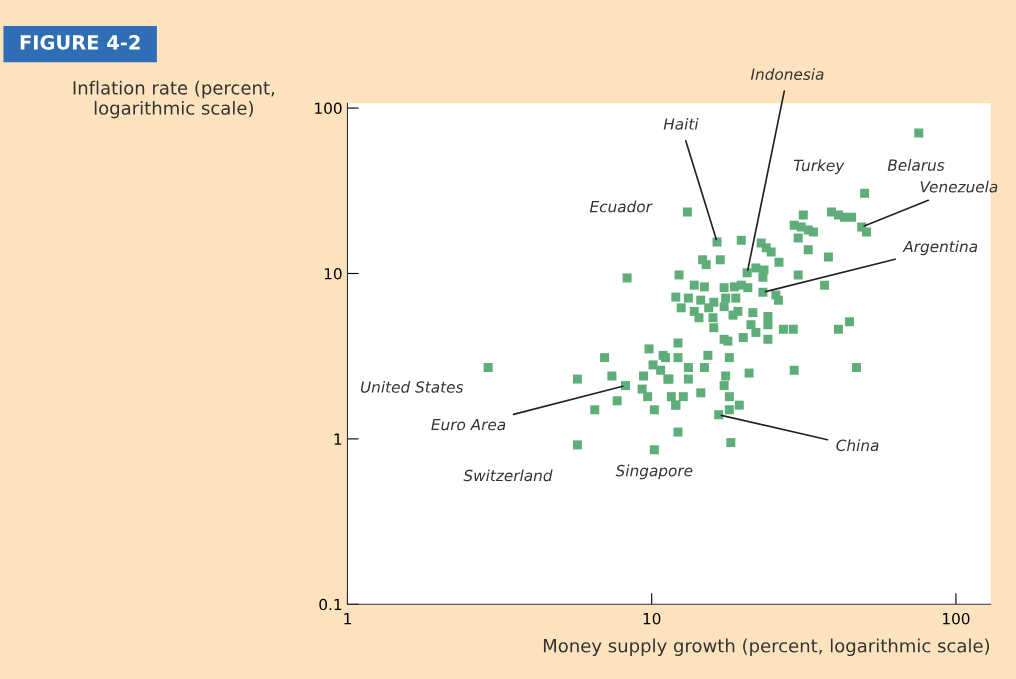 The image size is (1016, 679). I want to click on text: FIGURE 4-2, so click(80, 42).